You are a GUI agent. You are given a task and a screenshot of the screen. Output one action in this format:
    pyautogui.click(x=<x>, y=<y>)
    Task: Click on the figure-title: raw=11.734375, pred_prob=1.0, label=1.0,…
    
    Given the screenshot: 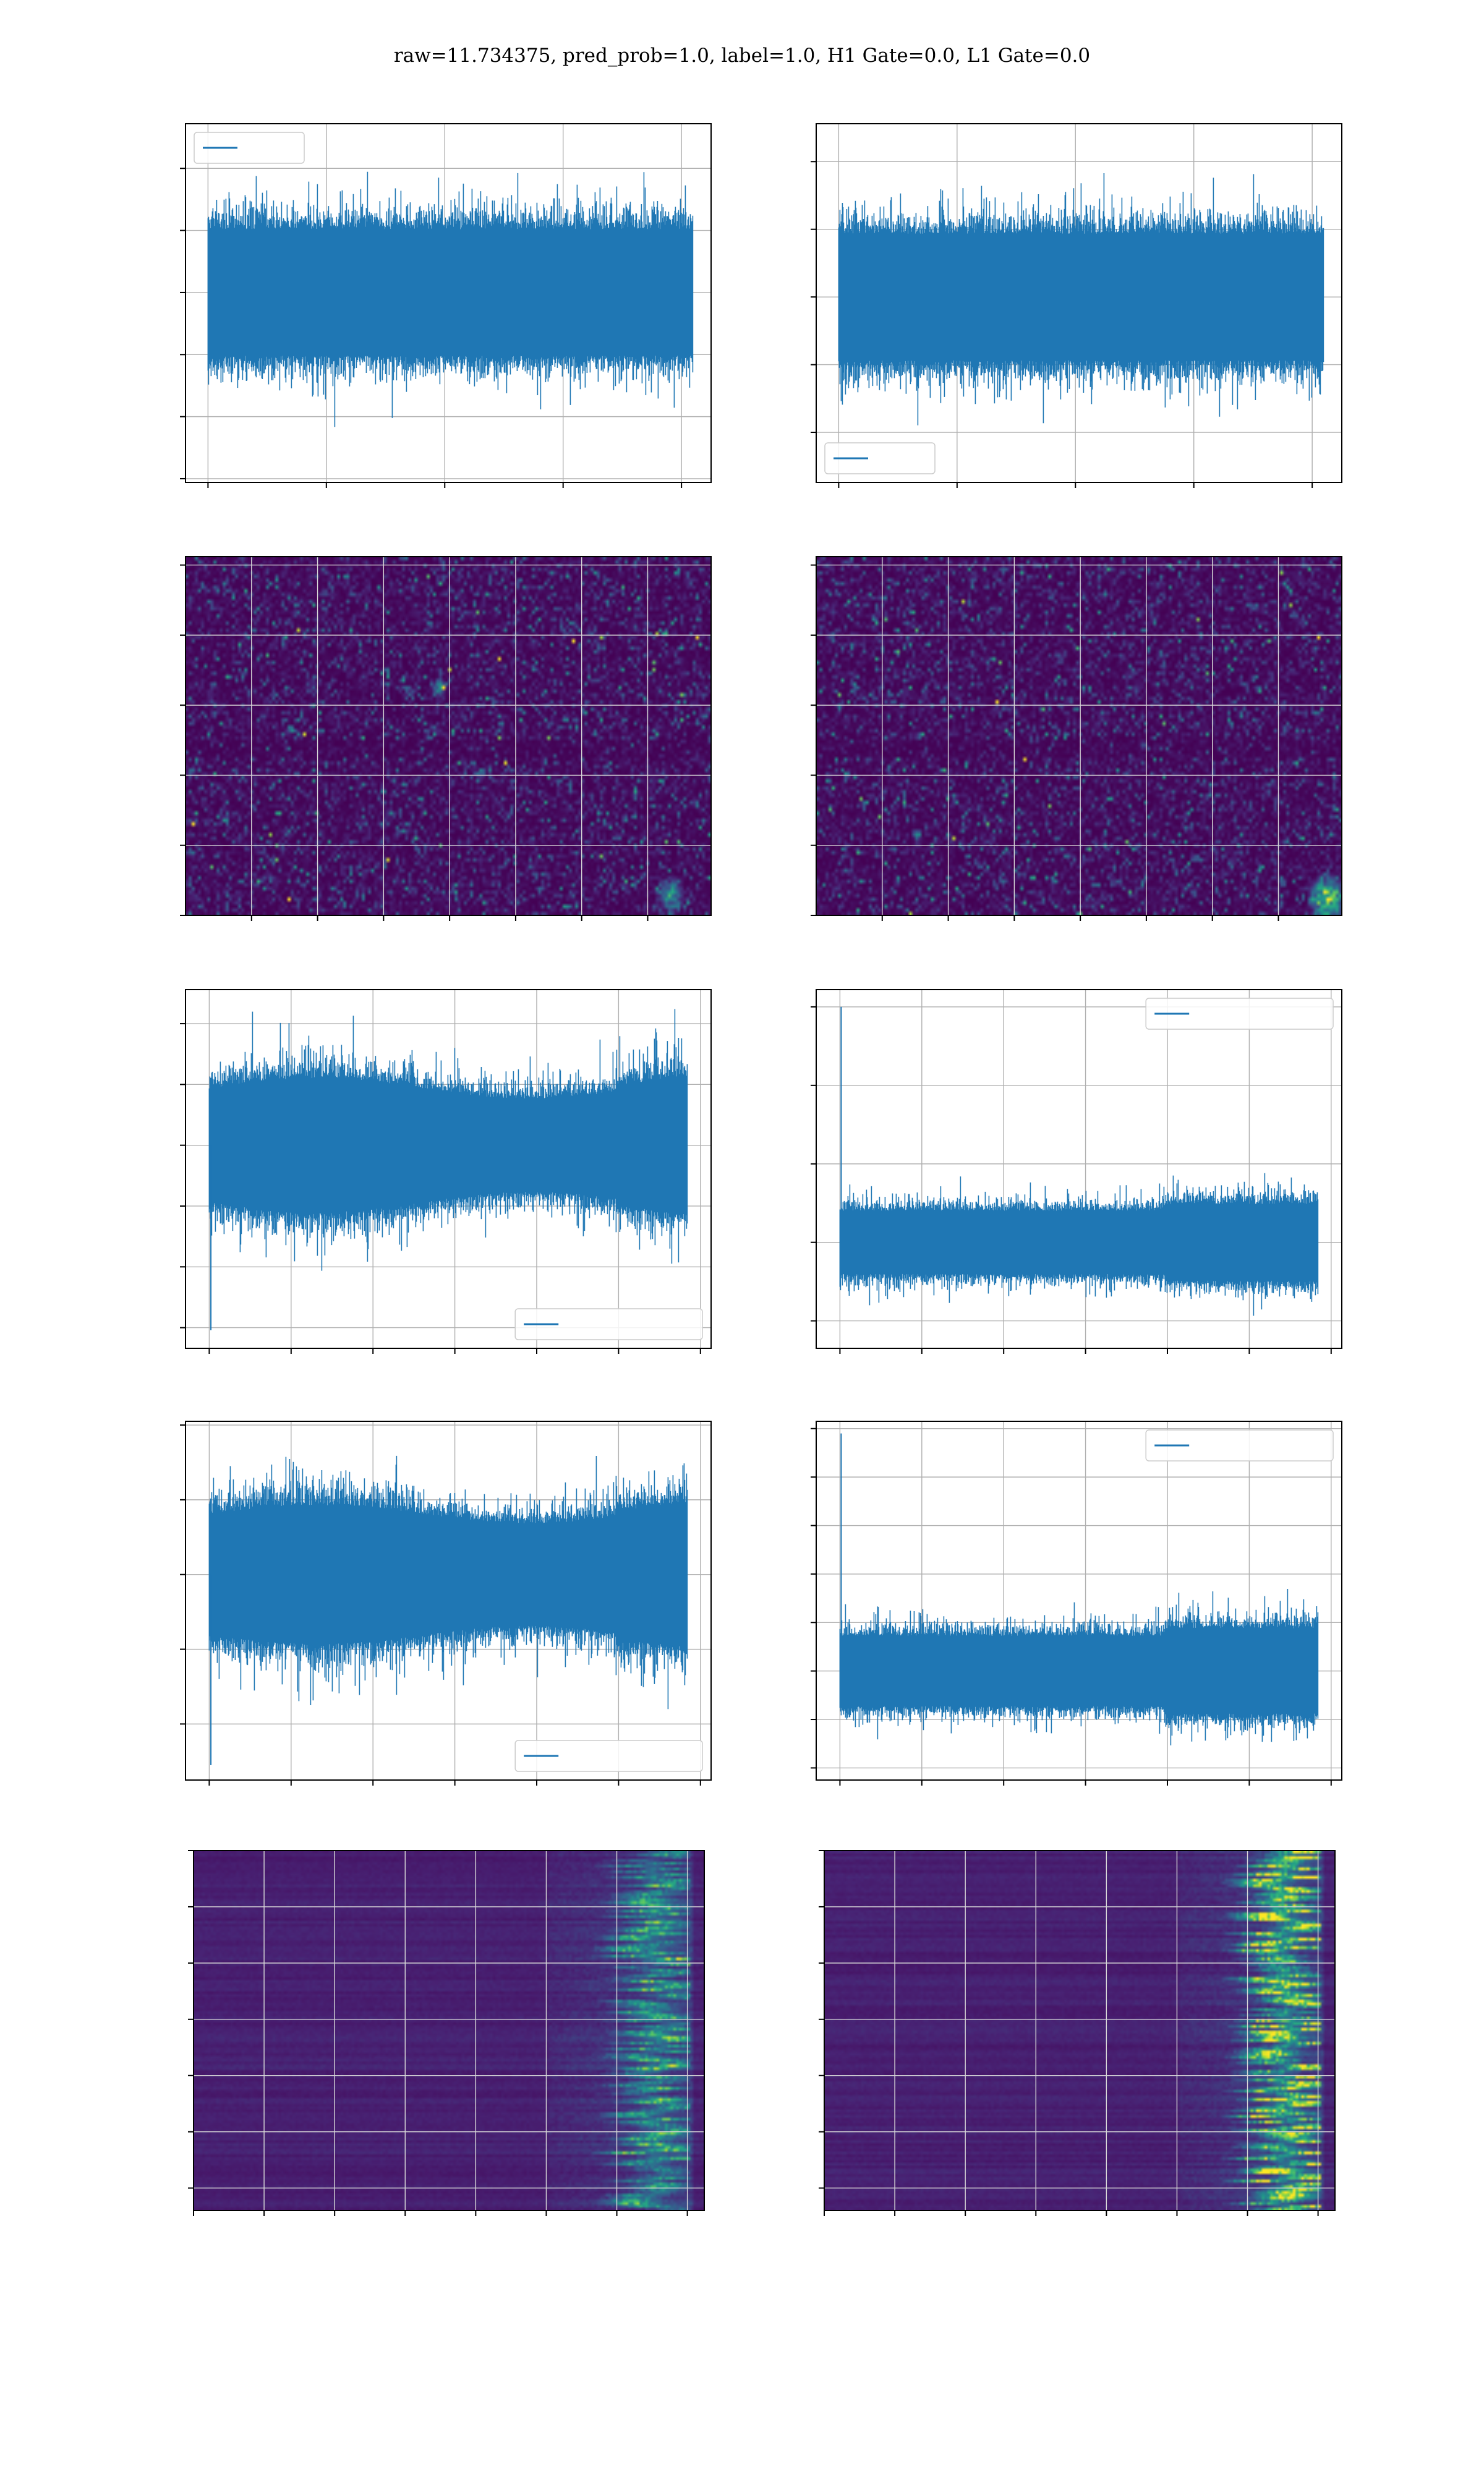 What is the action you would take?
    pyautogui.click(x=742, y=56)
    